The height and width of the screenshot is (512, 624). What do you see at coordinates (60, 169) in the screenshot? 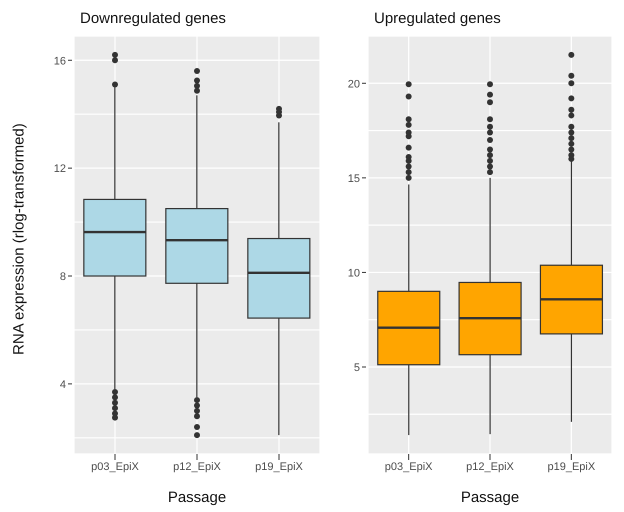
I see `y-tick-label: 12` at bounding box center [60, 169].